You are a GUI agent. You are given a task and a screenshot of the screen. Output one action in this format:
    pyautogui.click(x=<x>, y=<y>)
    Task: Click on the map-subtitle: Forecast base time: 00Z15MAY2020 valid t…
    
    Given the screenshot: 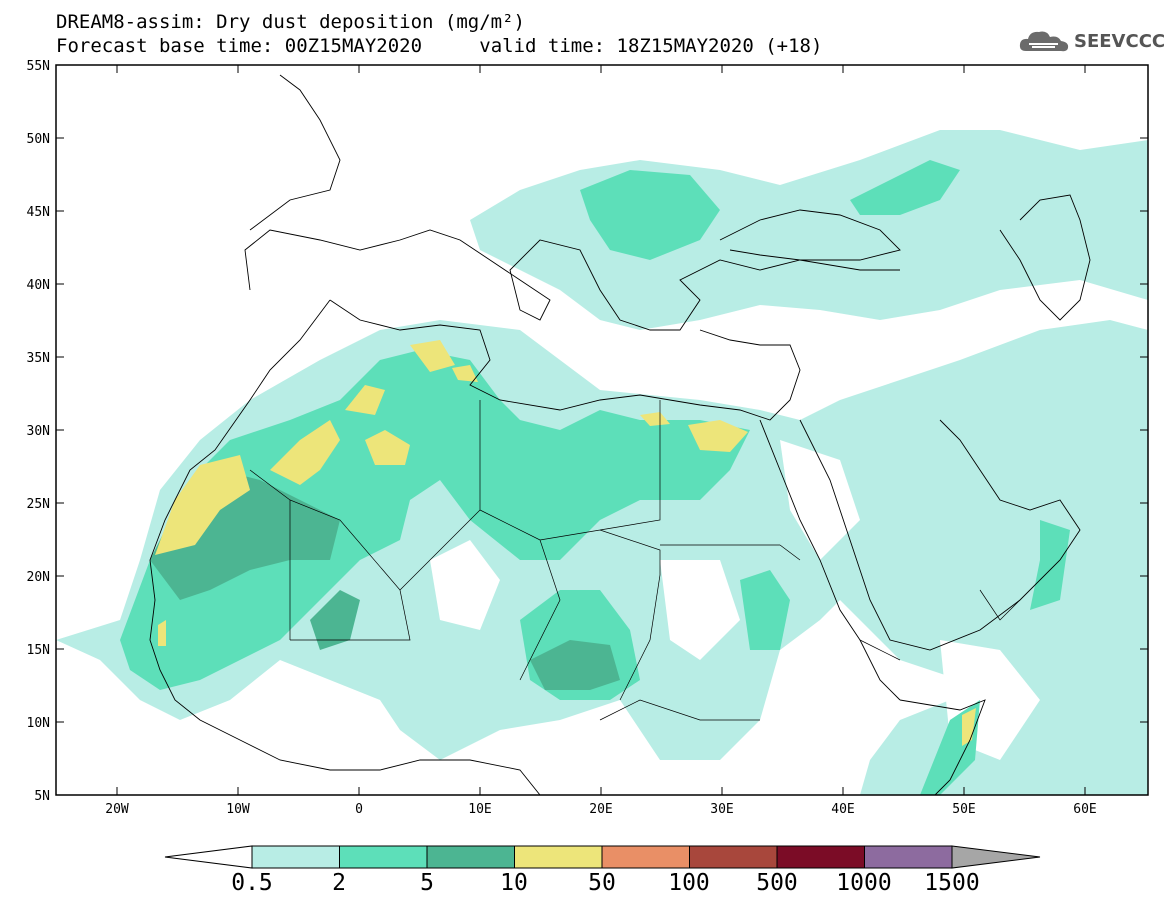 What is the action you would take?
    pyautogui.click(x=439, y=46)
    